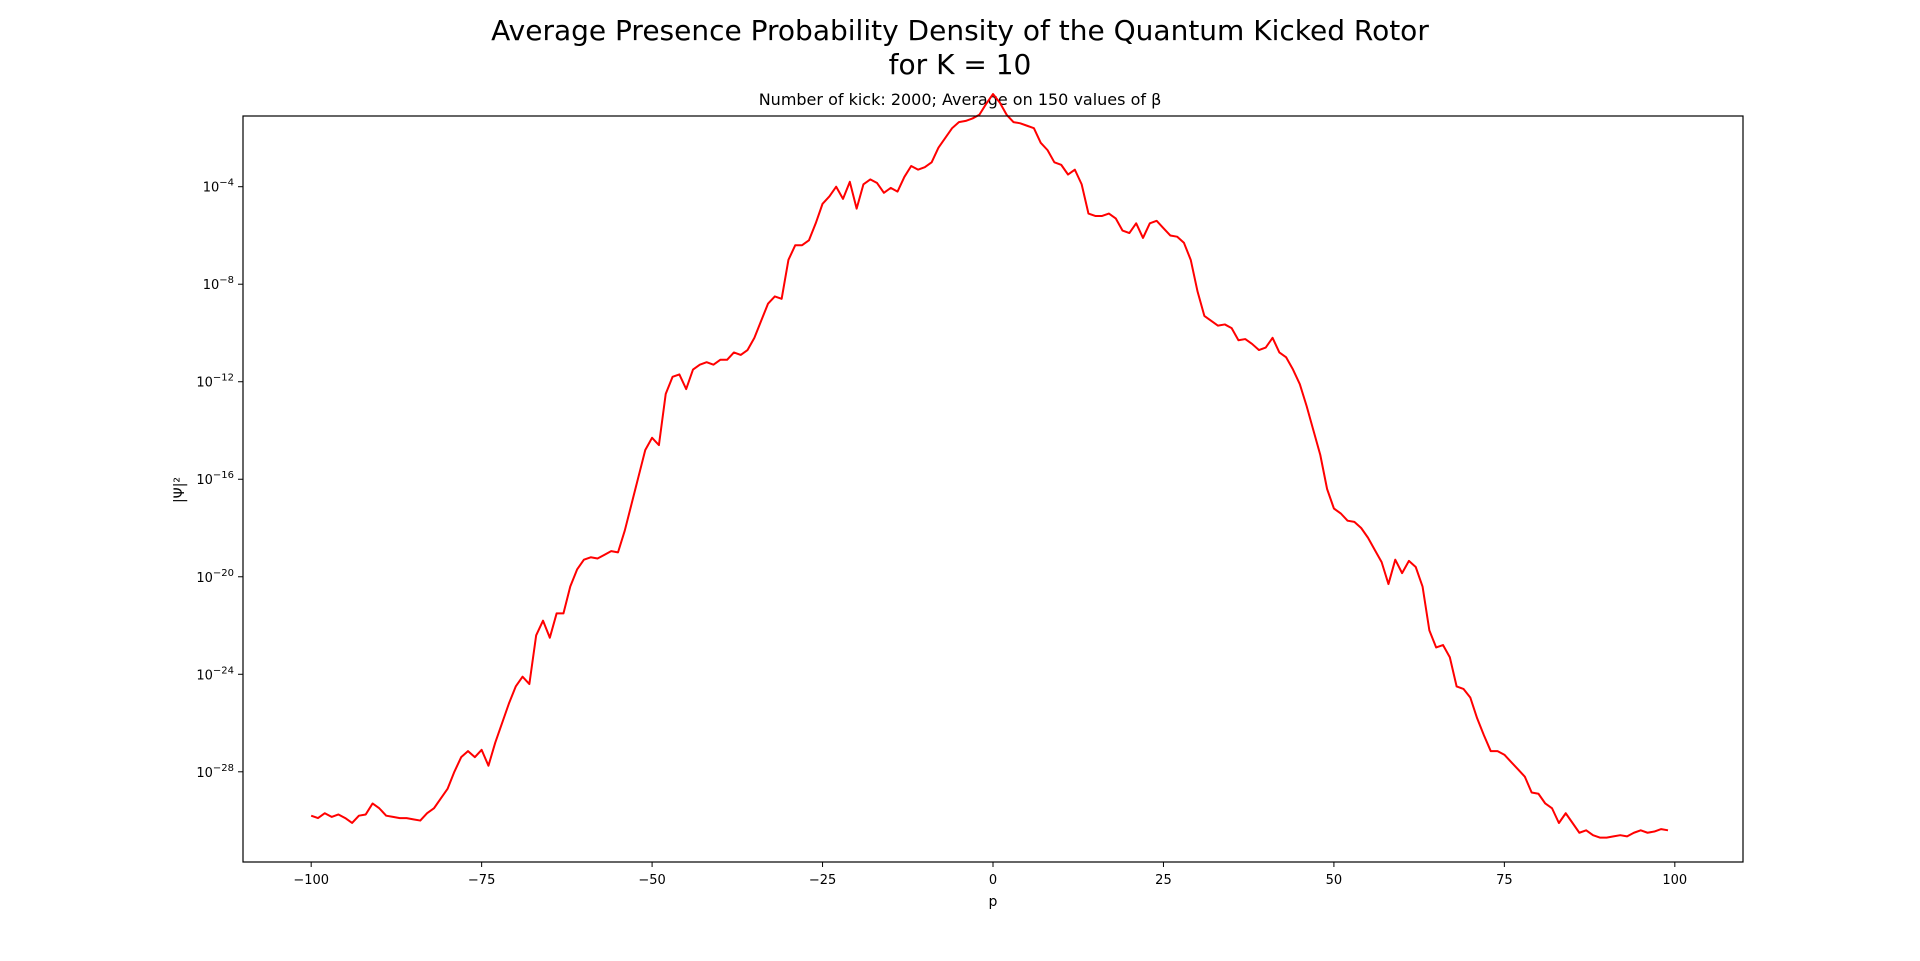  Describe the element at coordinates (223, 768) in the screenshot. I see `y-tick-exponent: −28` at that location.